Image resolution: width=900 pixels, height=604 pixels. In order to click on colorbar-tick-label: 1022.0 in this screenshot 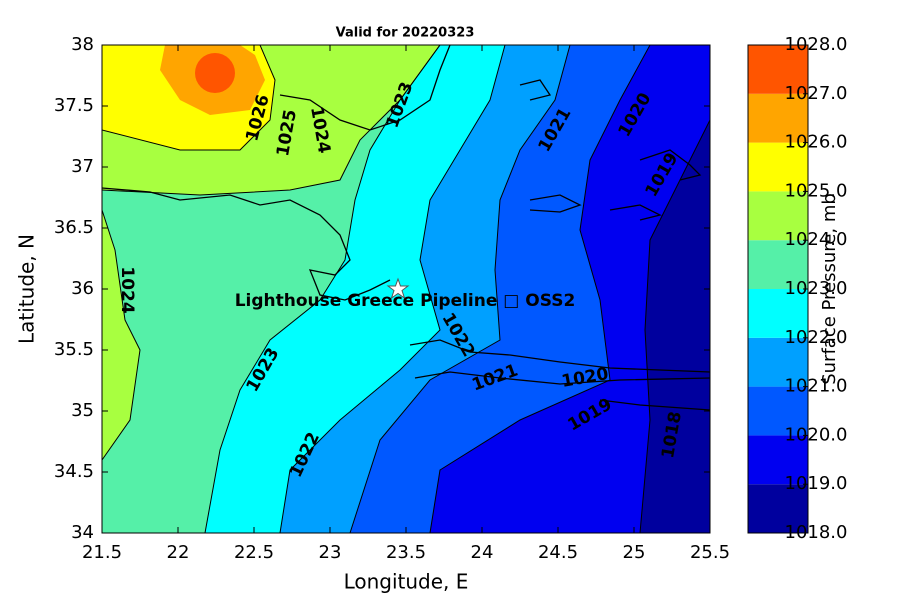, I will do `click(816, 337)`.